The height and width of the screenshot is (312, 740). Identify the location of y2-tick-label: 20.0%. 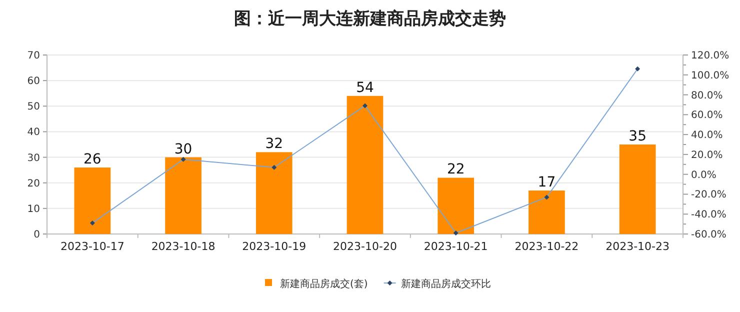
(707, 155).